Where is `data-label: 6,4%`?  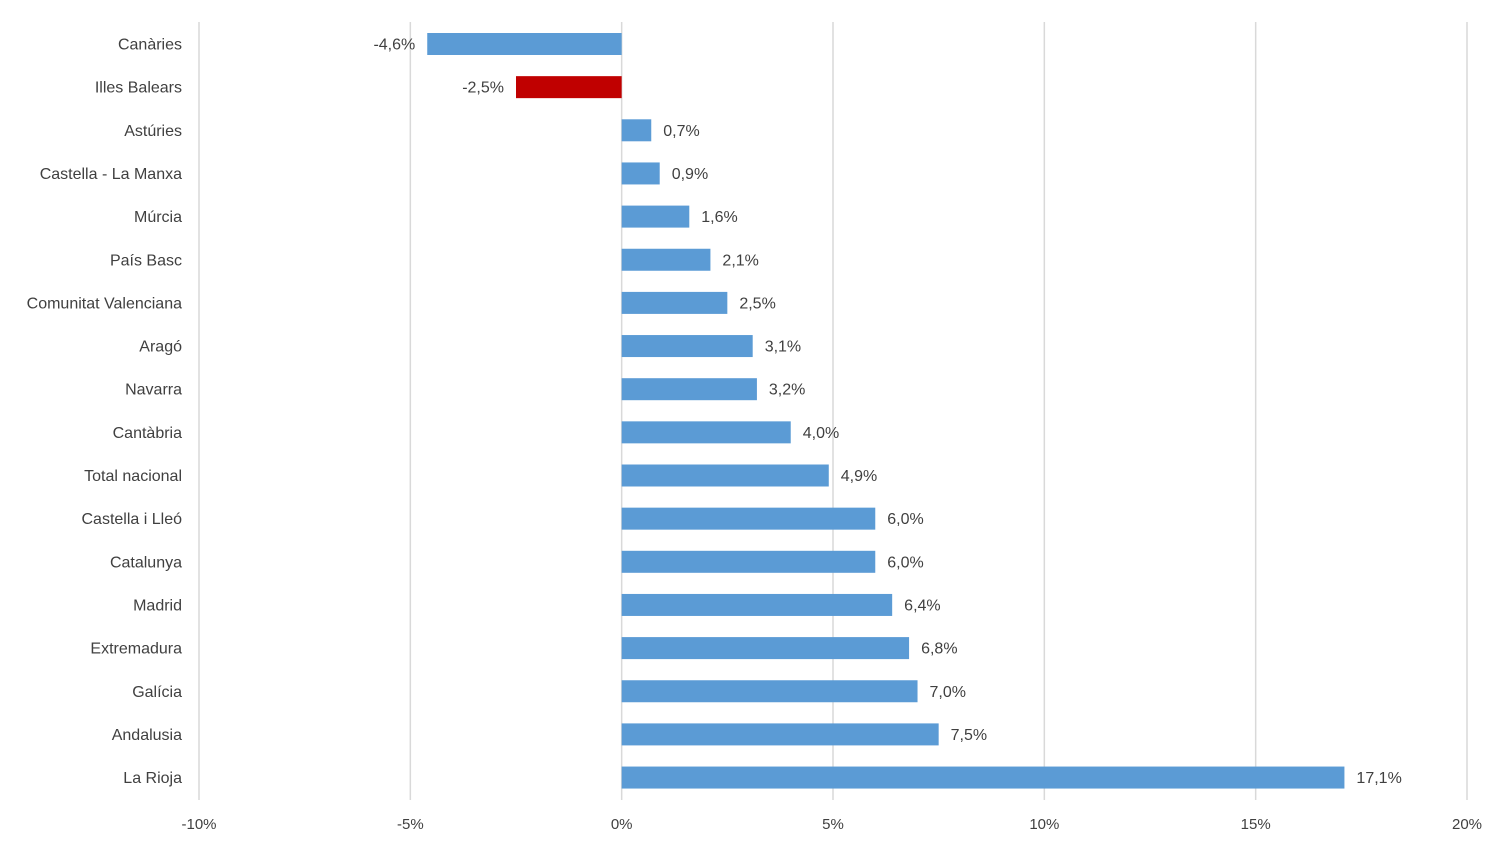 data-label: 6,4% is located at coordinates (922, 605).